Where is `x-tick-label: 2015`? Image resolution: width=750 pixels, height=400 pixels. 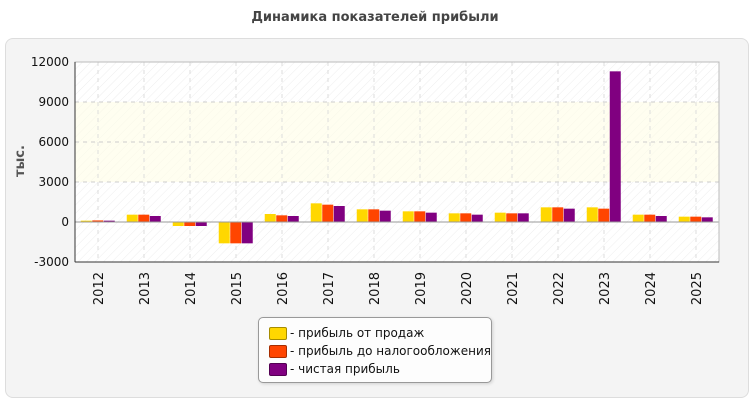
x-tick-label: 2015 is located at coordinates (237, 288).